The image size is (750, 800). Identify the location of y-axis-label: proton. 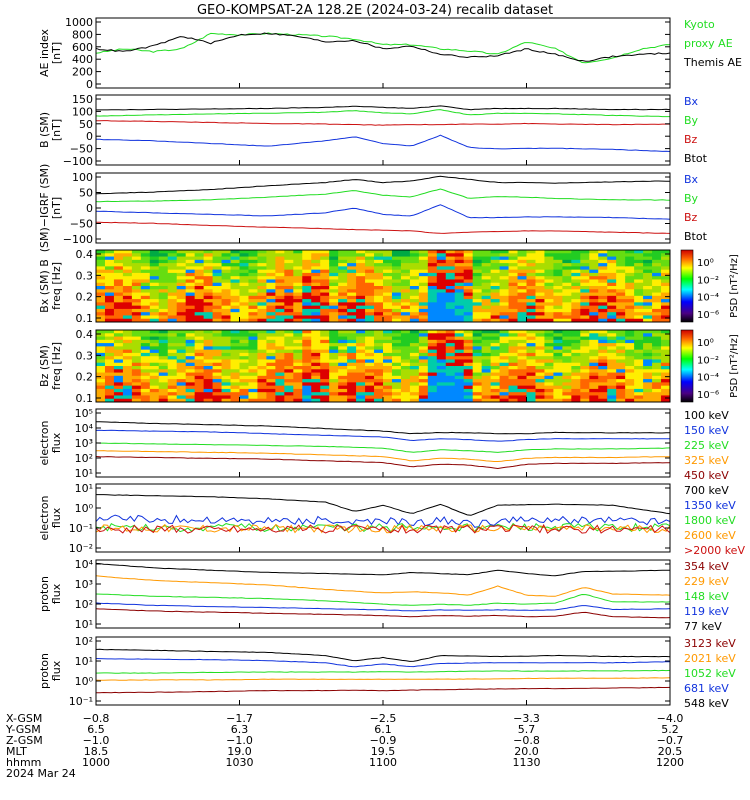
(44, 671).